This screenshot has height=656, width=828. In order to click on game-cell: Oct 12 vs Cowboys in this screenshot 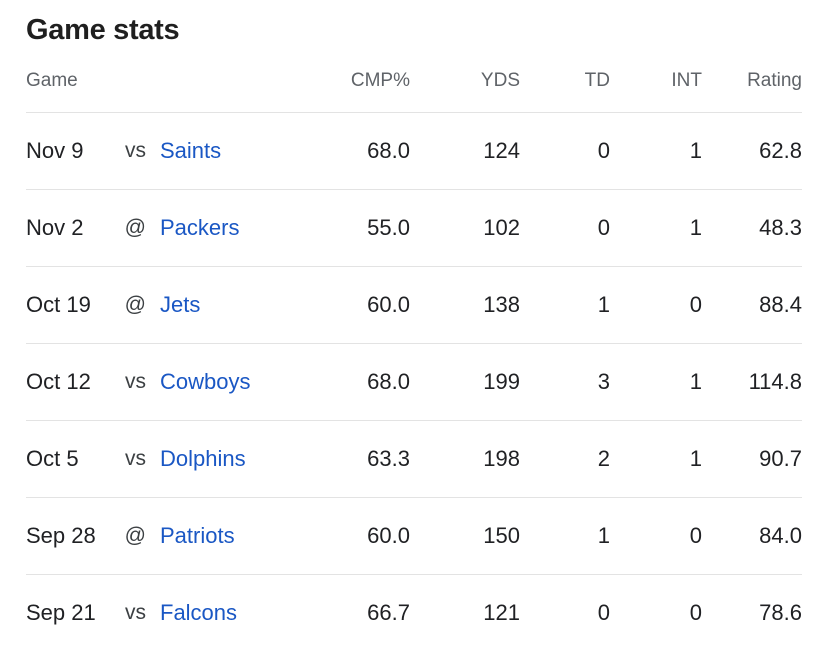, I will do `click(163, 382)`.